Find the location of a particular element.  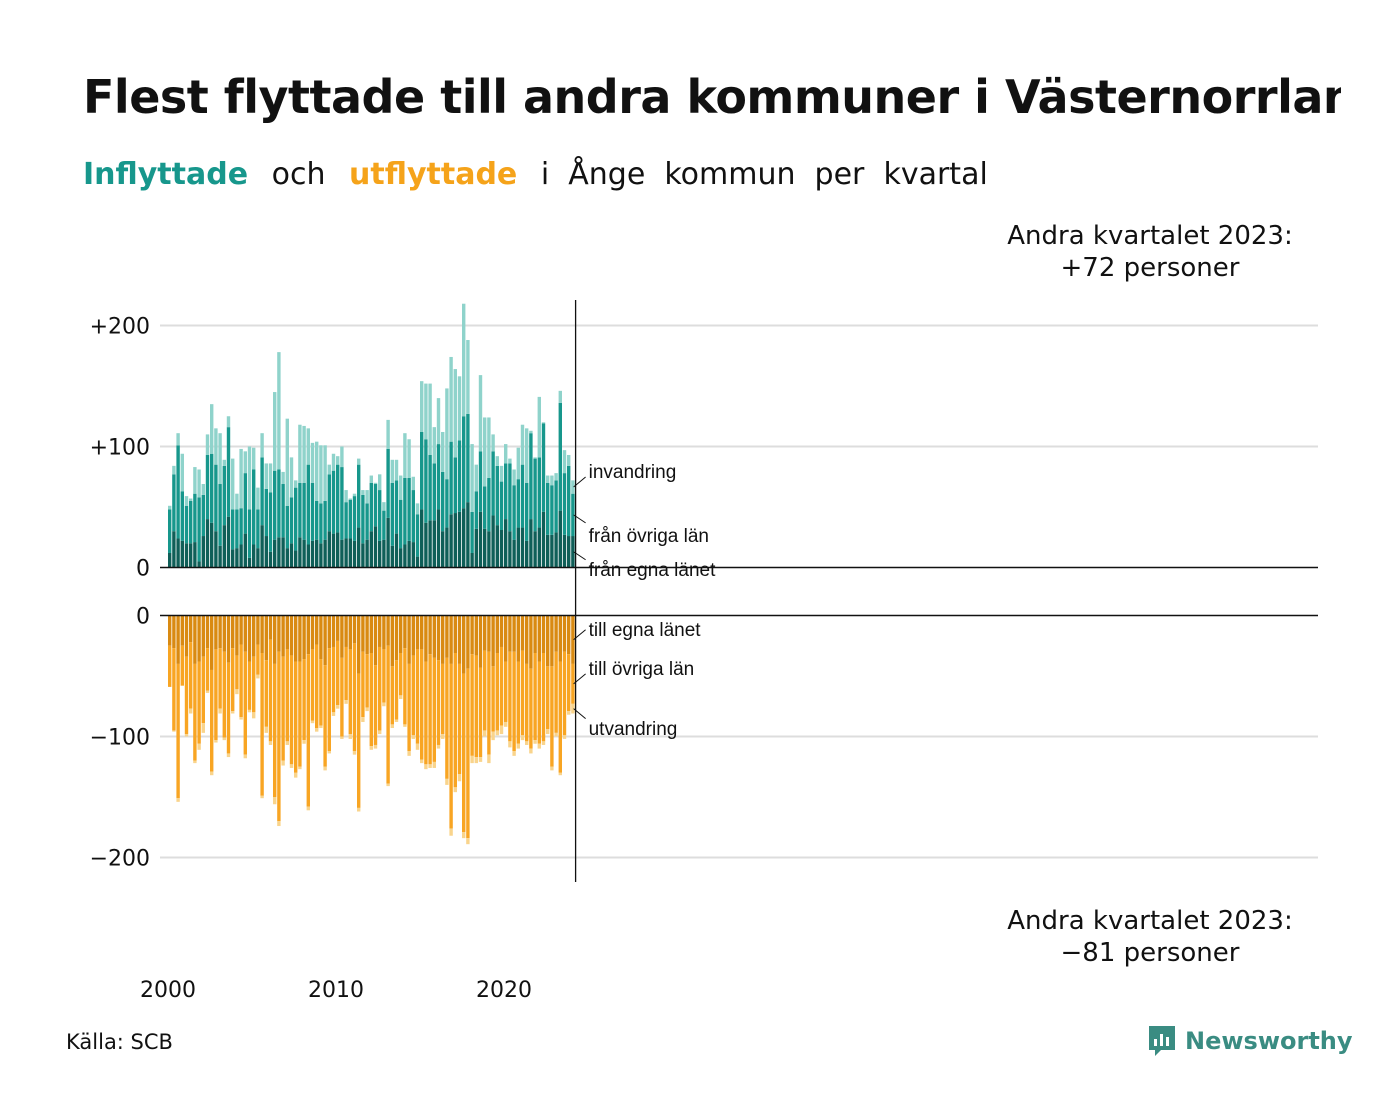

callout-bottom-line1: Andra kvartalet 2023: is located at coordinates (1150, 921).